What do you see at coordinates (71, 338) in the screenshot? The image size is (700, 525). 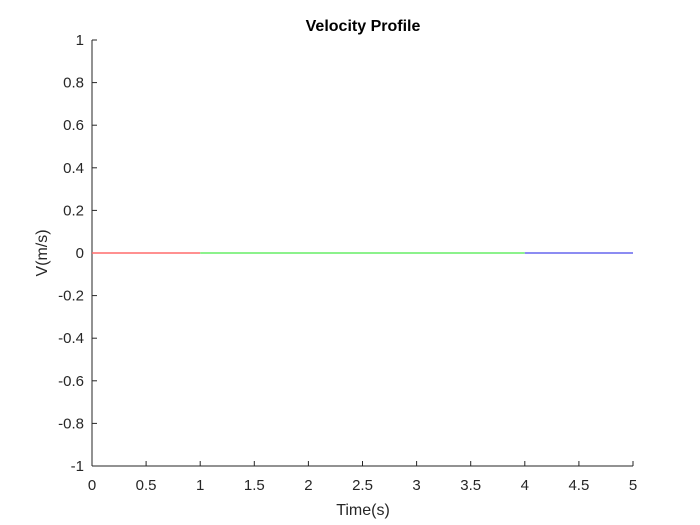 I see `y-tick-label: -0.4` at bounding box center [71, 338].